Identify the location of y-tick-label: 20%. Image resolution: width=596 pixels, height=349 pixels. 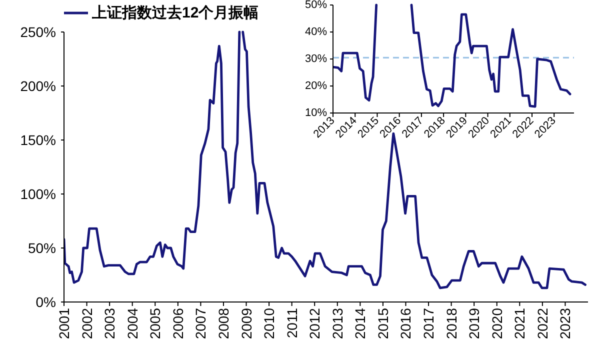
(316, 86).